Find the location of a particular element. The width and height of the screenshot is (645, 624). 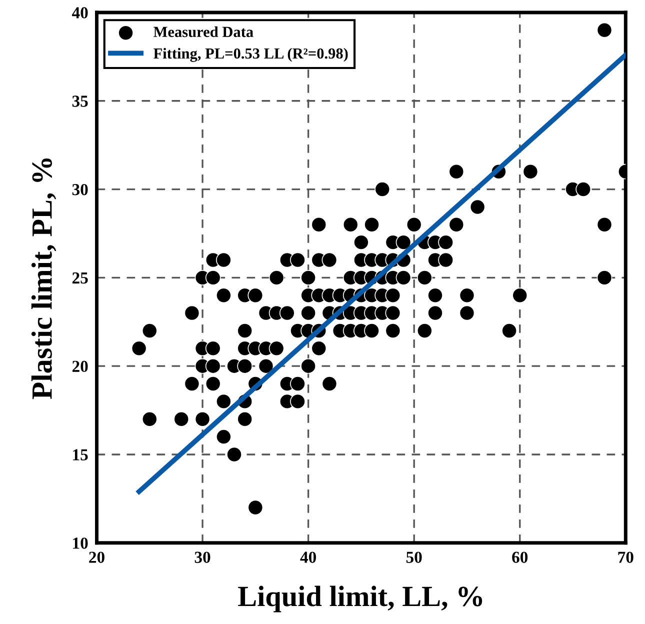

x-tick-label: 30 is located at coordinates (202, 557).